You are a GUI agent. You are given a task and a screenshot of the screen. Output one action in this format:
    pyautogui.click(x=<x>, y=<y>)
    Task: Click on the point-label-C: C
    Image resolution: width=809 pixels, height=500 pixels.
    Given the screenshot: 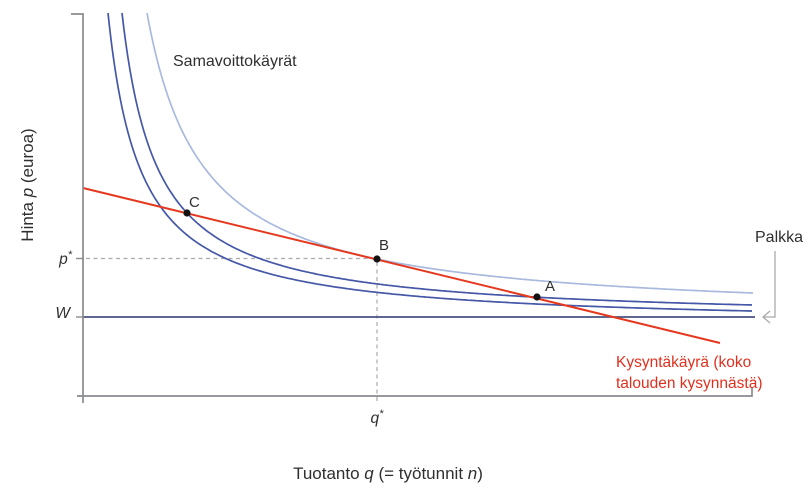 What is the action you would take?
    pyautogui.click(x=194, y=202)
    